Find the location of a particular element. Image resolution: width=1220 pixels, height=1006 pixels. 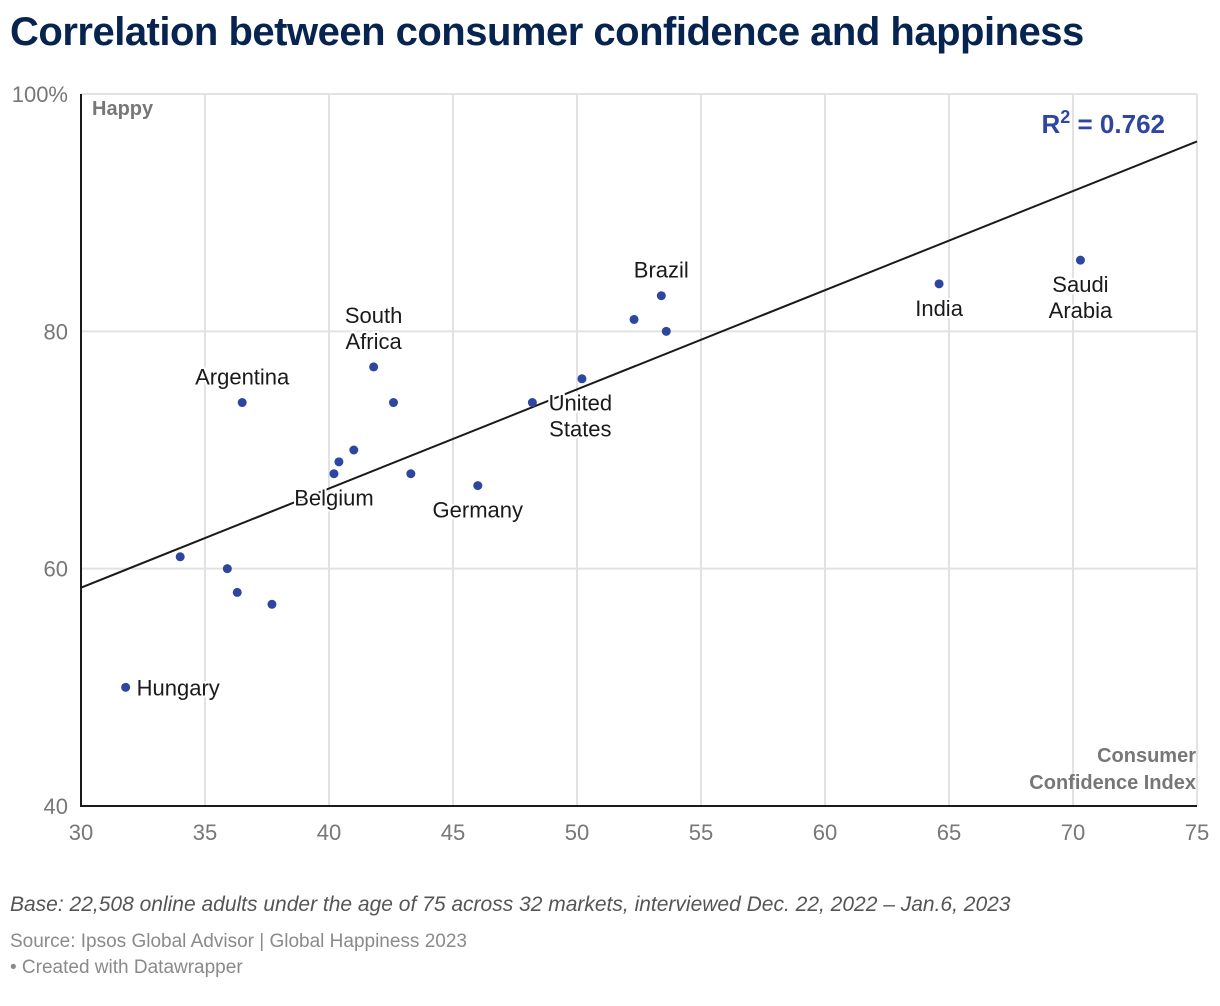

label-line: United is located at coordinates (581, 403).